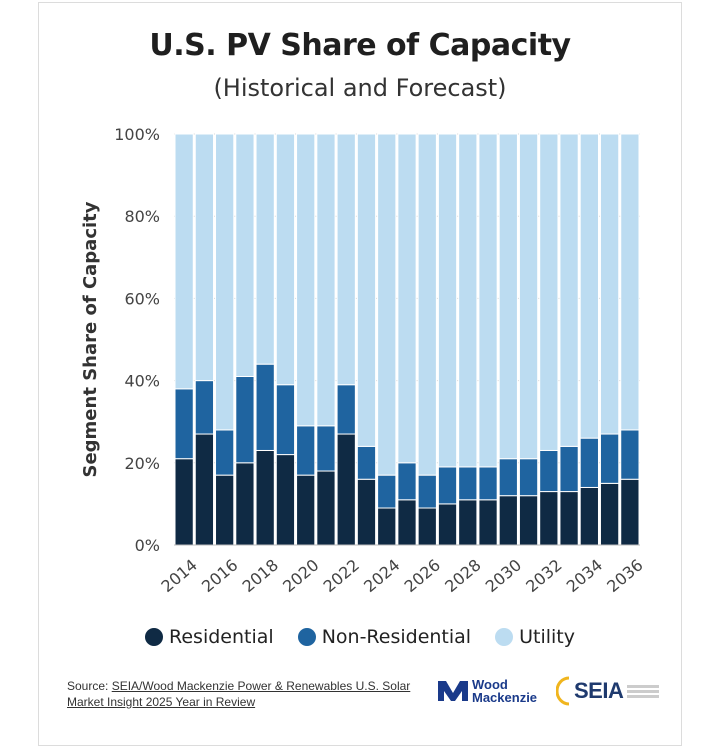  What do you see at coordinates (219, 575) in the screenshot?
I see `x-tick-label: 2016` at bounding box center [219, 575].